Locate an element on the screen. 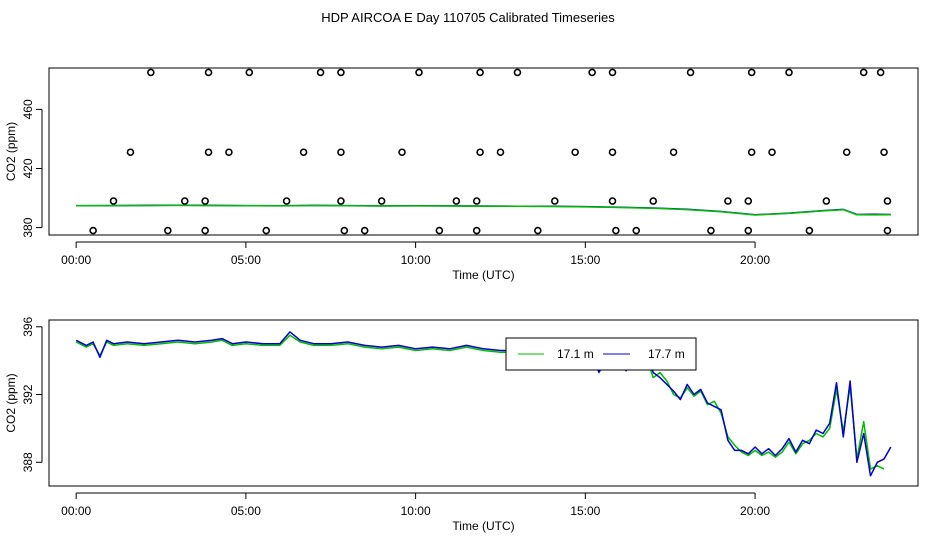  top-y-axis-label: CO2 (ppm) is located at coordinates (11, 151).